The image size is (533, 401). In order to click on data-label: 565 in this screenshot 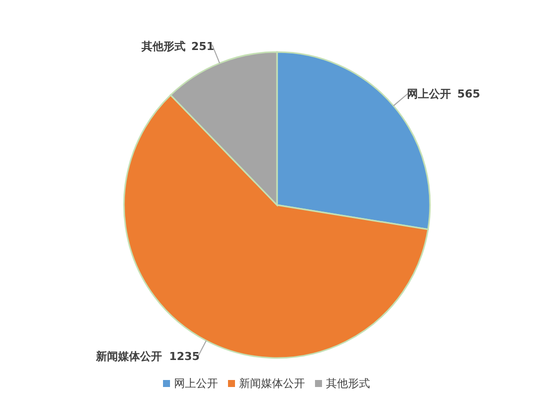, I will do `click(468, 94)`.